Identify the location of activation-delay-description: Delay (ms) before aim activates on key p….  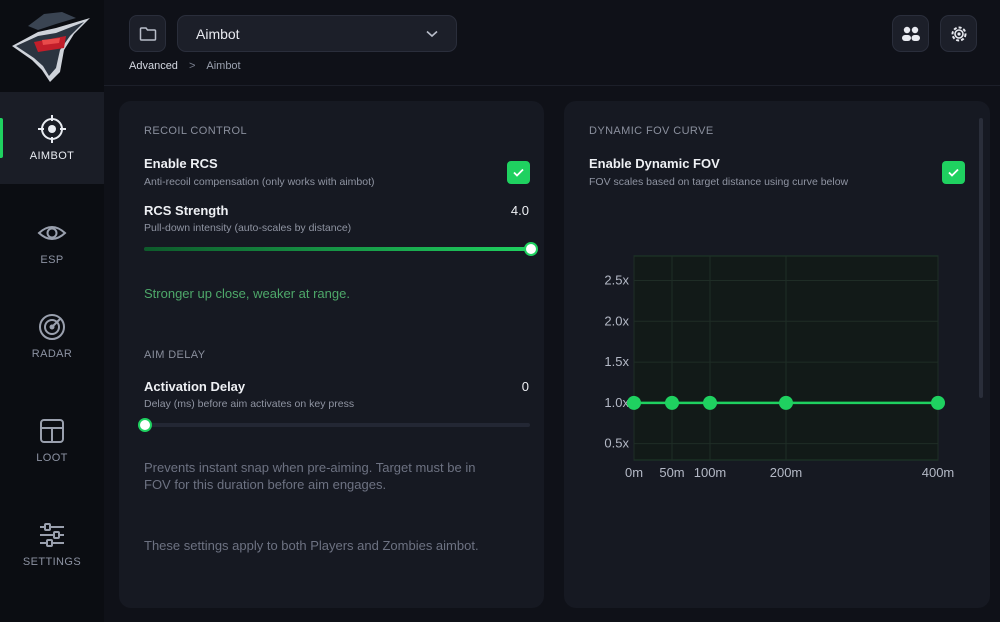
(249, 404).